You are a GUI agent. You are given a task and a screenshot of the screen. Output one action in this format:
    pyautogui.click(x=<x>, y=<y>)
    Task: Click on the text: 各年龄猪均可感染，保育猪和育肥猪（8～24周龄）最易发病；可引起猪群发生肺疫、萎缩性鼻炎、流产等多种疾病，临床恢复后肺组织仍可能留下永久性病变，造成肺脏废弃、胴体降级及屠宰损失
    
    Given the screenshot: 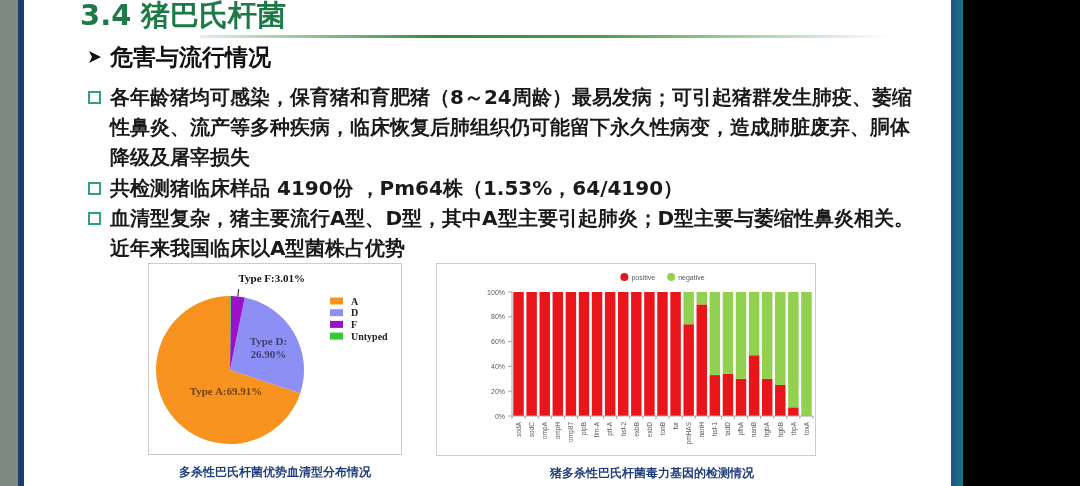 What is the action you would take?
    pyautogui.click(x=511, y=127)
    